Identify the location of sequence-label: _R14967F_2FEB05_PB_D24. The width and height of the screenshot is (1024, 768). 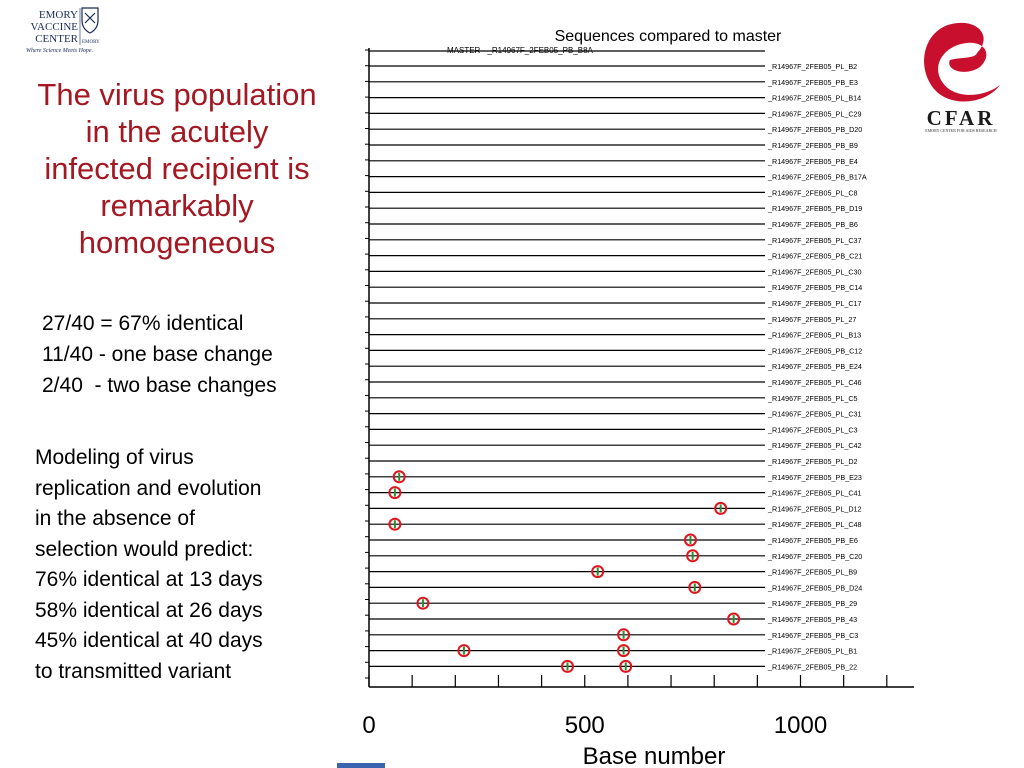
(814, 587).